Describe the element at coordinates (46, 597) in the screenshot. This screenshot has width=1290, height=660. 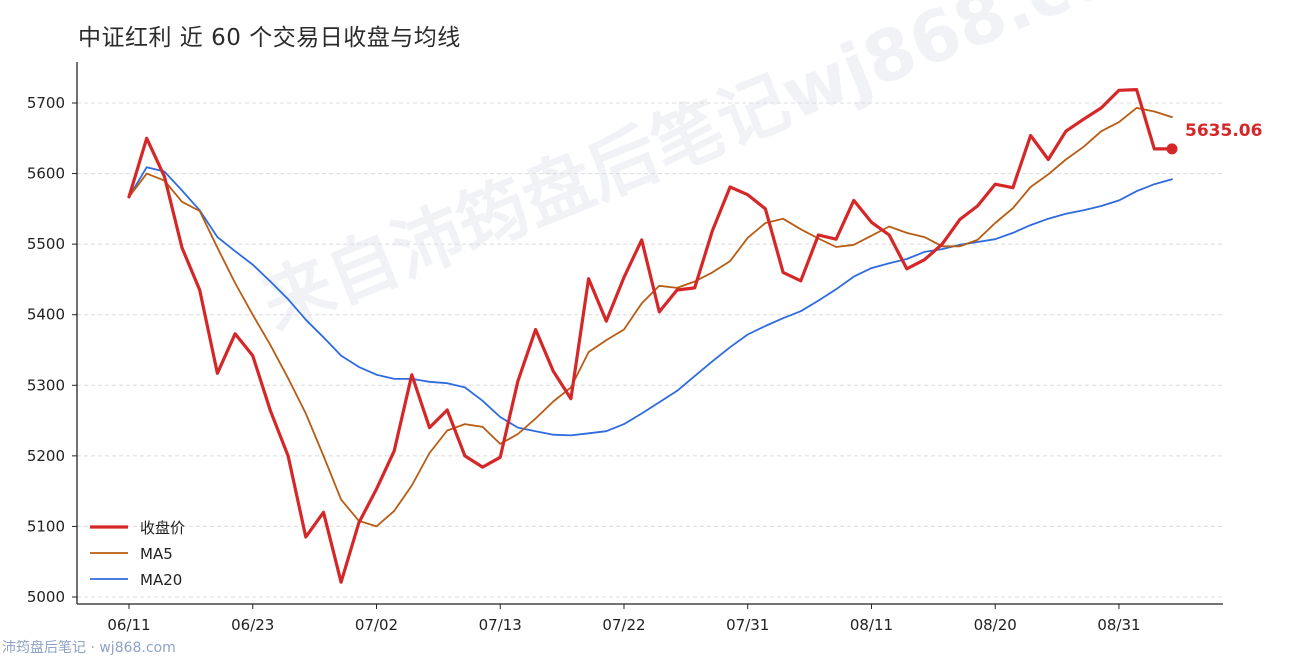
I see `y-tick-label: 5000` at that location.